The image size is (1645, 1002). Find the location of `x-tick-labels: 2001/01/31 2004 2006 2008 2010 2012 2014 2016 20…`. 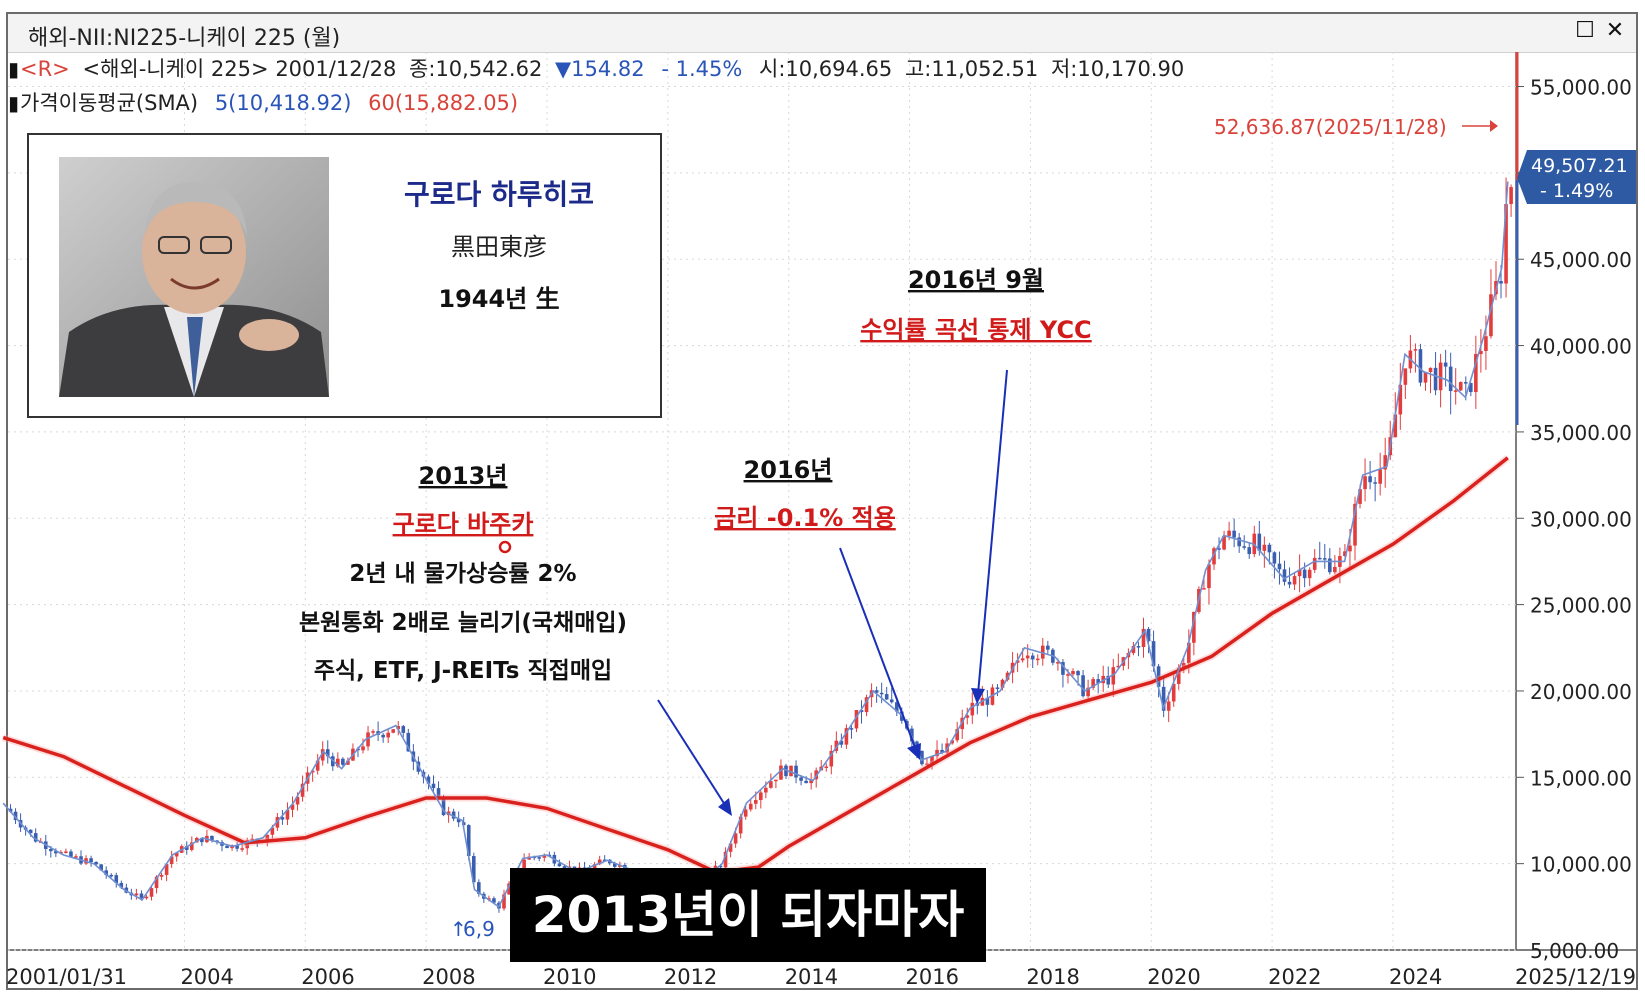

x-tick-labels: 2001/01/31 2004 2006 2008 2010 2012 2014 2016 20… is located at coordinates (821, 977).